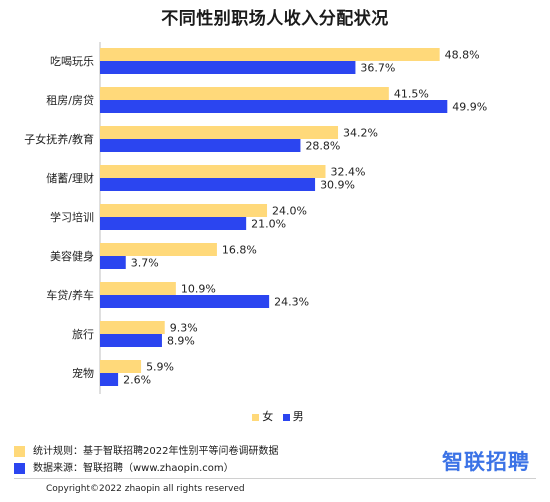 The image size is (550, 502). Describe the element at coordinates (286, 417) in the screenshot. I see `legend-swatch-male` at that location.